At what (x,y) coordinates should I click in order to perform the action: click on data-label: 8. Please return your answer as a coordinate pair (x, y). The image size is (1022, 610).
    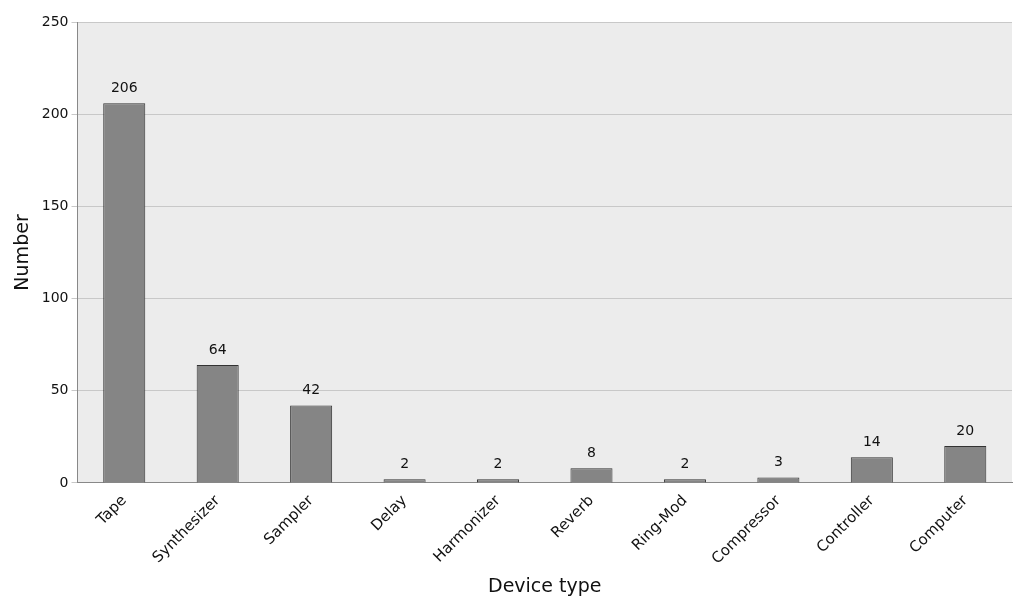
    Looking at the image, I should click on (591, 451).